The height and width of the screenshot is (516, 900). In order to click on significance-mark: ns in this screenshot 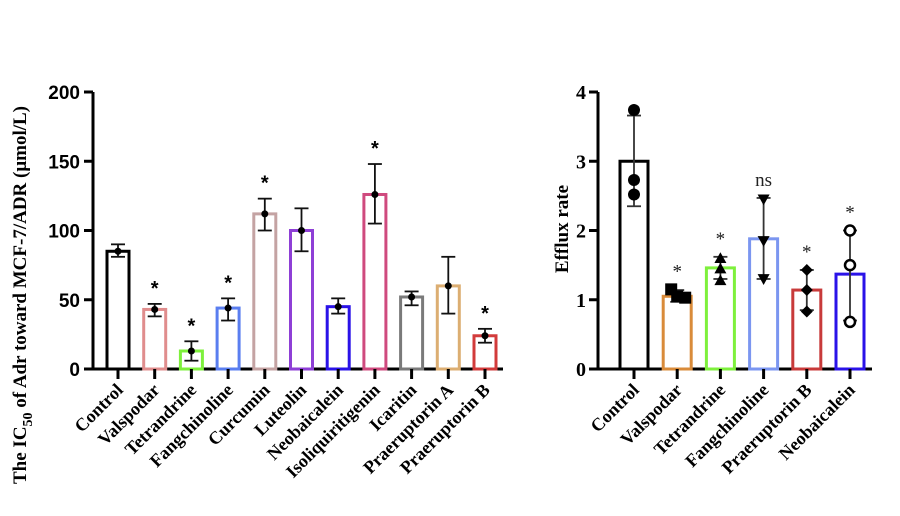, I will do `click(763, 180)`.